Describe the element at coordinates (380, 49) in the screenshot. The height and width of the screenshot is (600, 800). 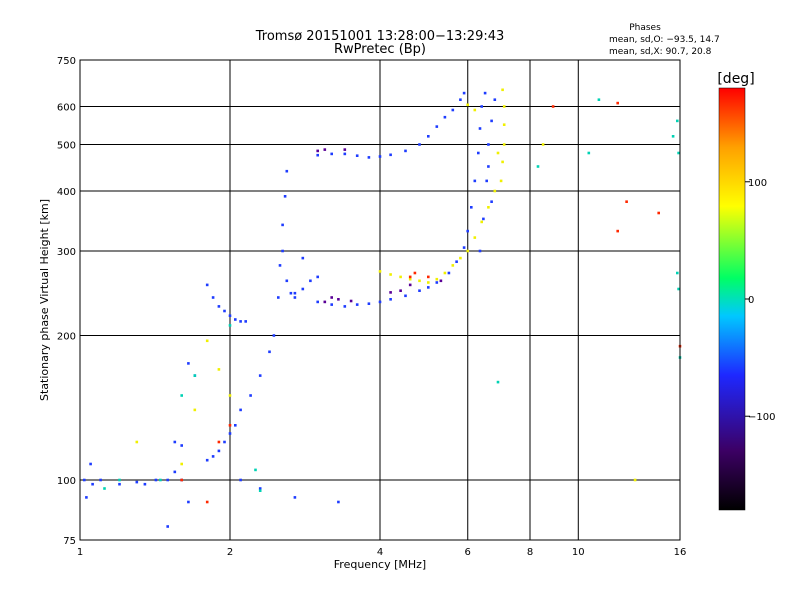
I see `chart-subtitle: RwPretec (Bp)` at that location.